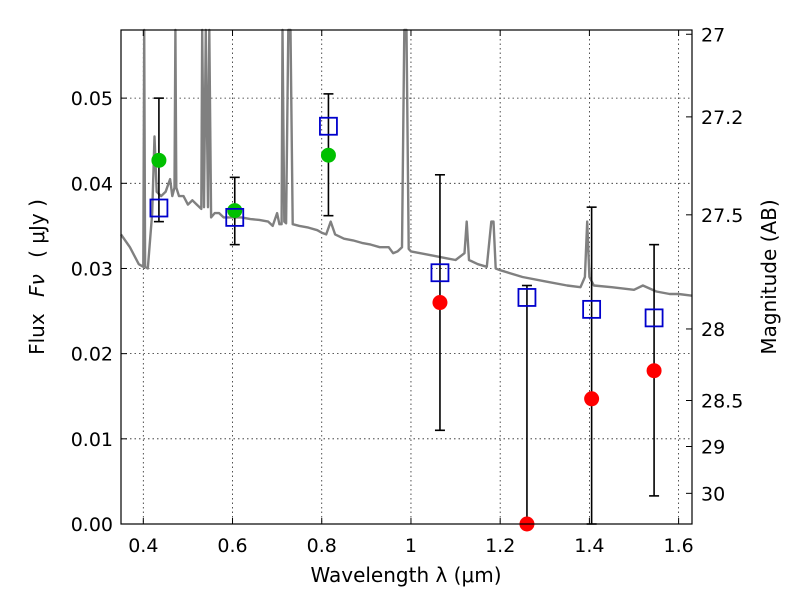  What do you see at coordinates (37, 285) in the screenshot?
I see `y-axis-label-symbol: Fν` at bounding box center [37, 285].